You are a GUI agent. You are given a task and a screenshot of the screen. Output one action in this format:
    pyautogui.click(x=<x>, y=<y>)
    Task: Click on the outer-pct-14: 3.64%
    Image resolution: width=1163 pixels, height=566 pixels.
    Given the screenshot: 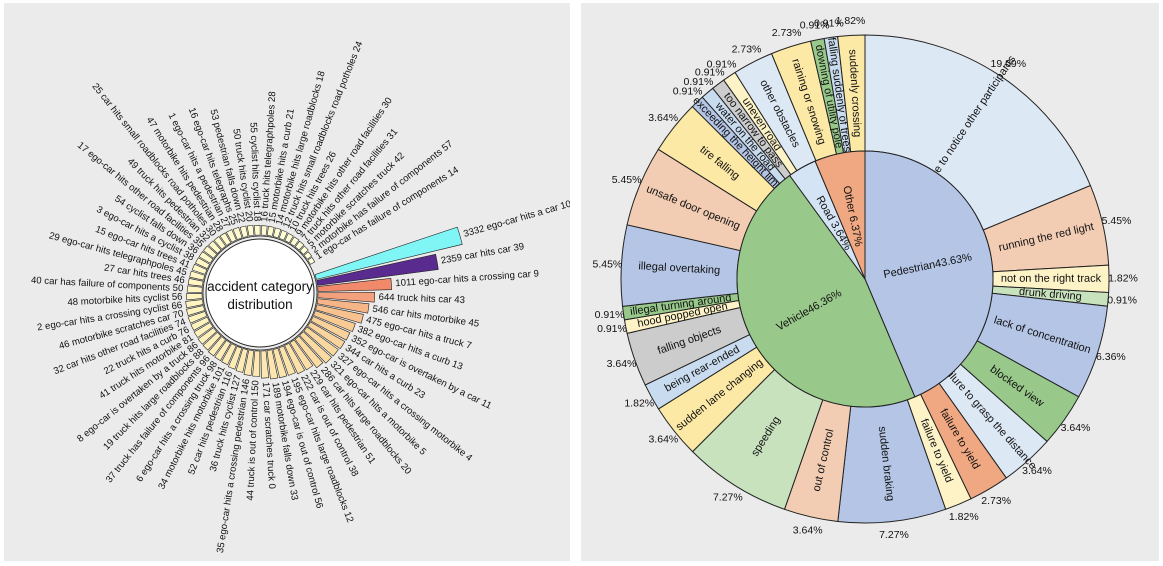 What is the action you would take?
    pyautogui.click(x=622, y=364)
    